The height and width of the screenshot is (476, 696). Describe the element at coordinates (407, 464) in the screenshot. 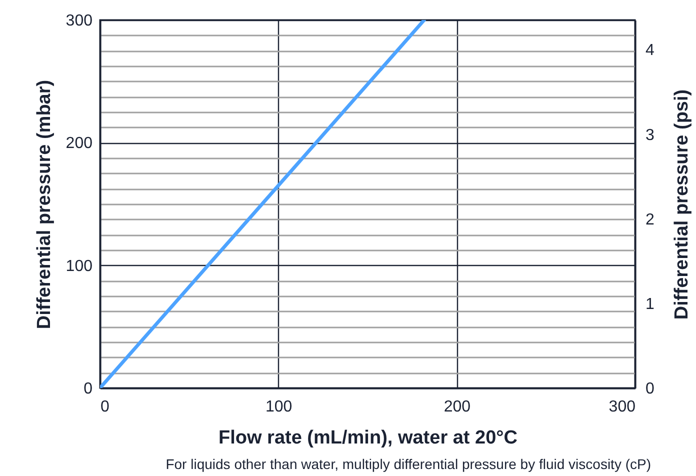

I see `text: For liquids other than water, multiply differential pressure by fluid viscosity (cP)` at that location.